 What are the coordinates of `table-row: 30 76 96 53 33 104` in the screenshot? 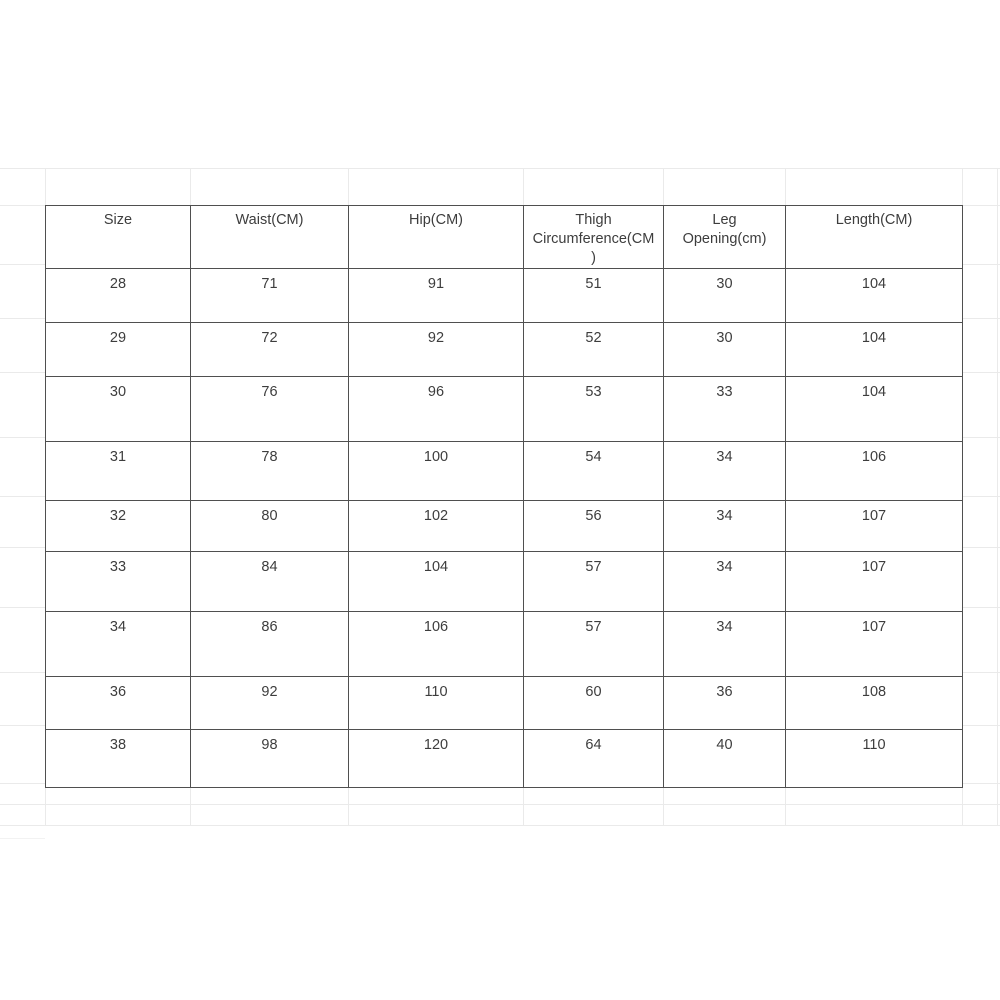 It's located at (504, 409).